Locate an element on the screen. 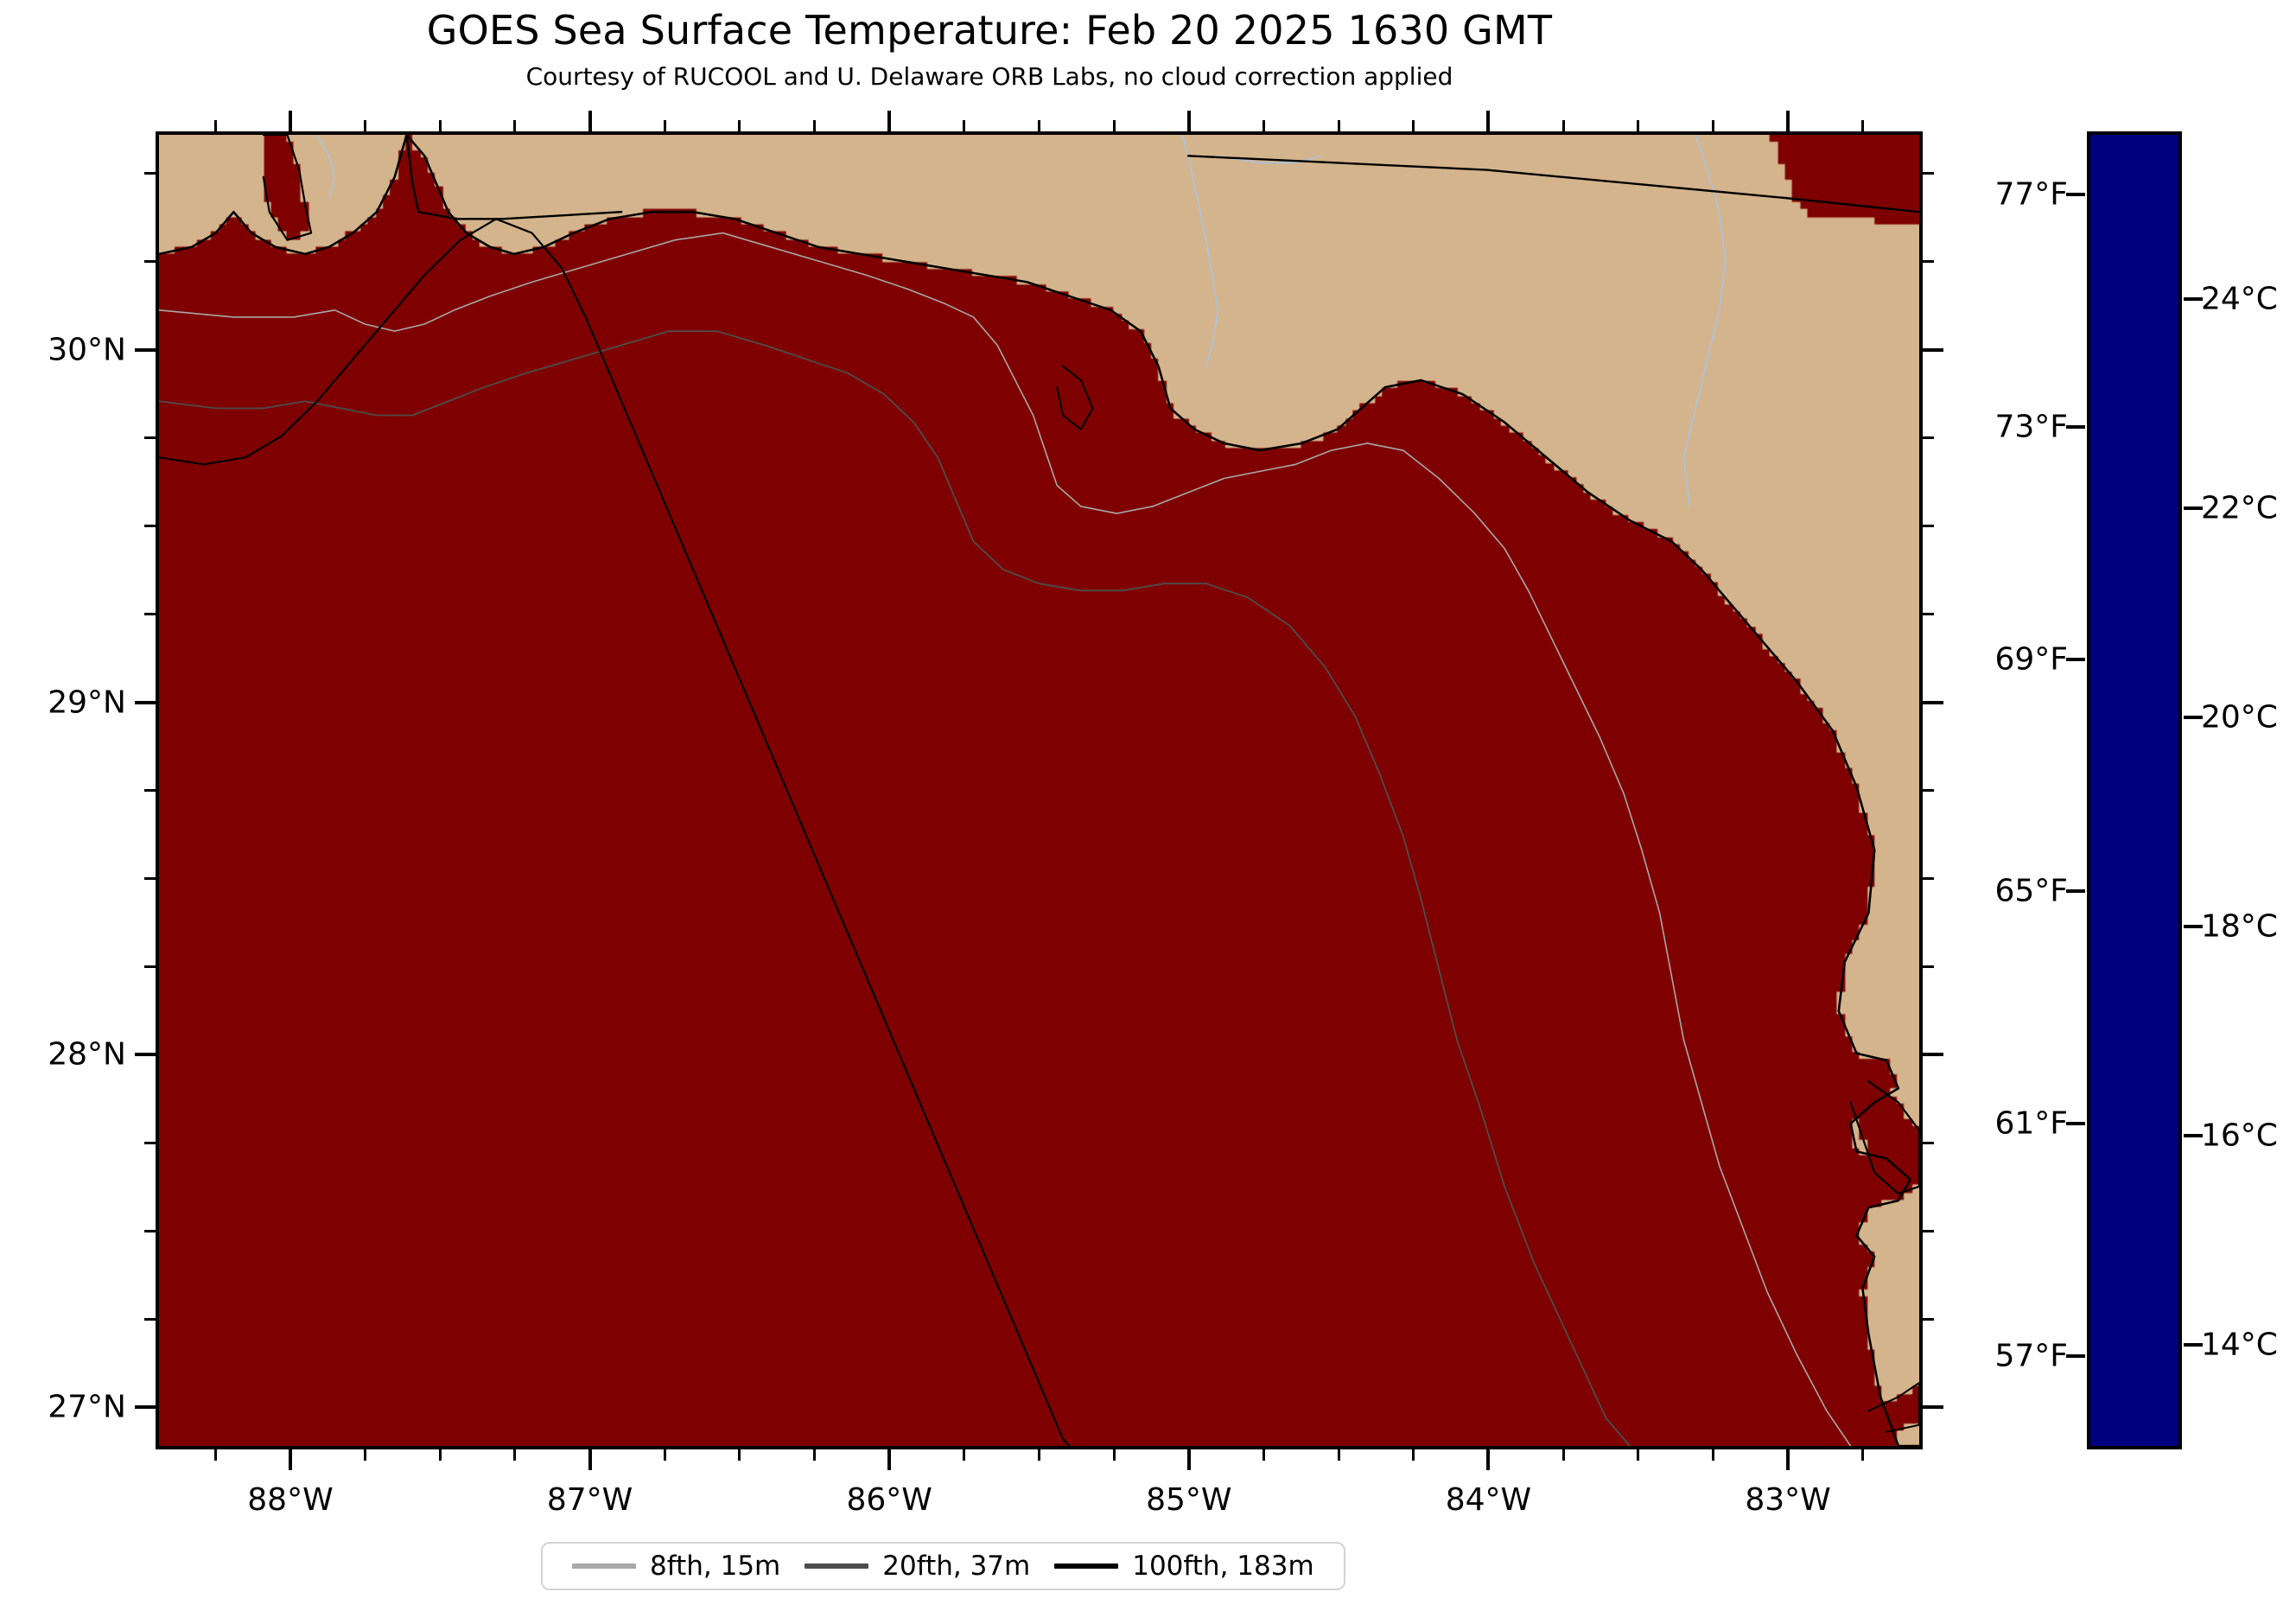  colorbar-label-celsius: 20°C is located at coordinates (2239, 718).